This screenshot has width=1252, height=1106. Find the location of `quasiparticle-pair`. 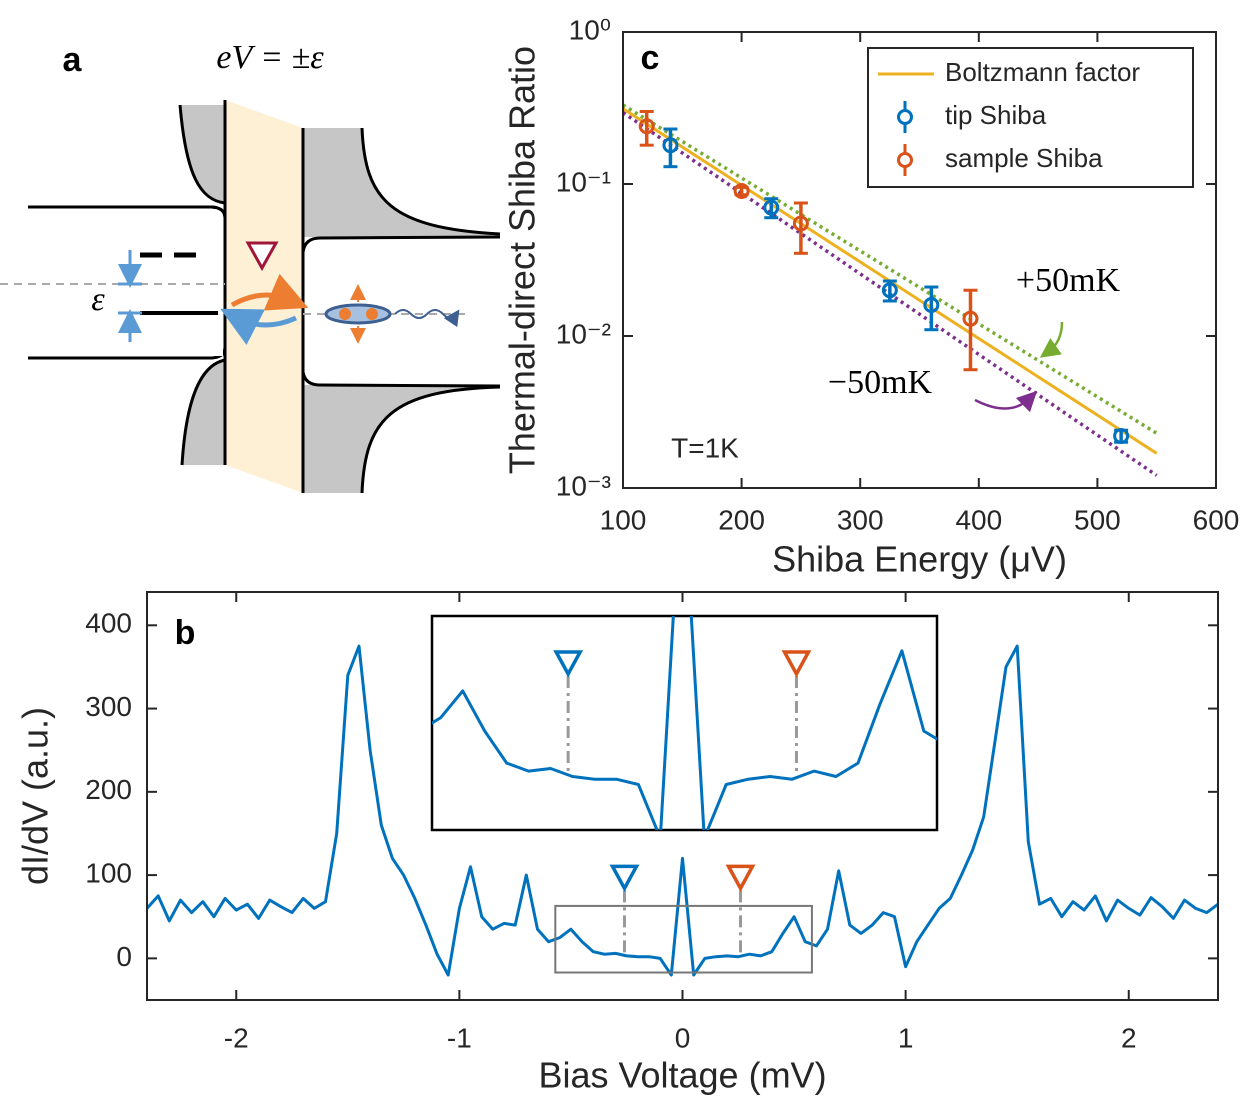

quasiparticle-pair is located at coordinates (358, 314).